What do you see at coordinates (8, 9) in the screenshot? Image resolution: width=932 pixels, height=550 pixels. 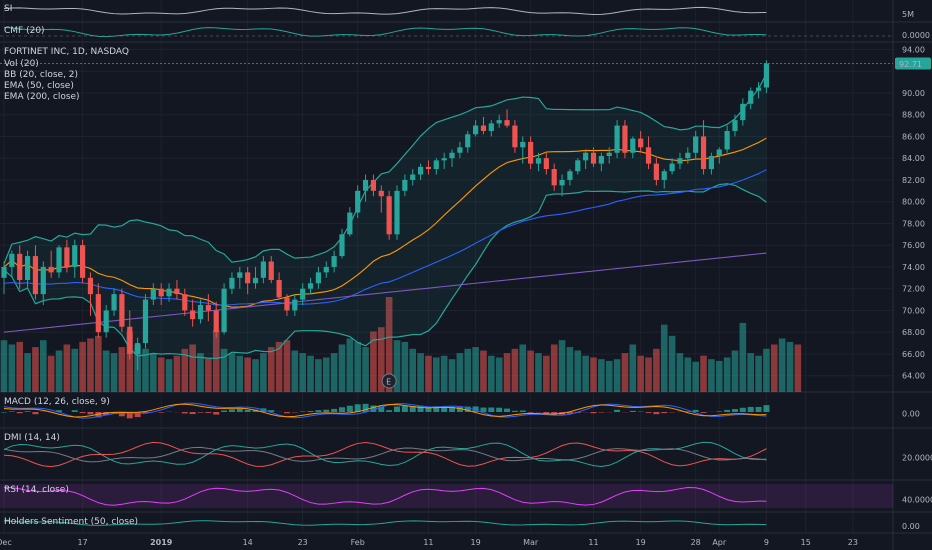 I see `panel-label: SI` at bounding box center [8, 9].